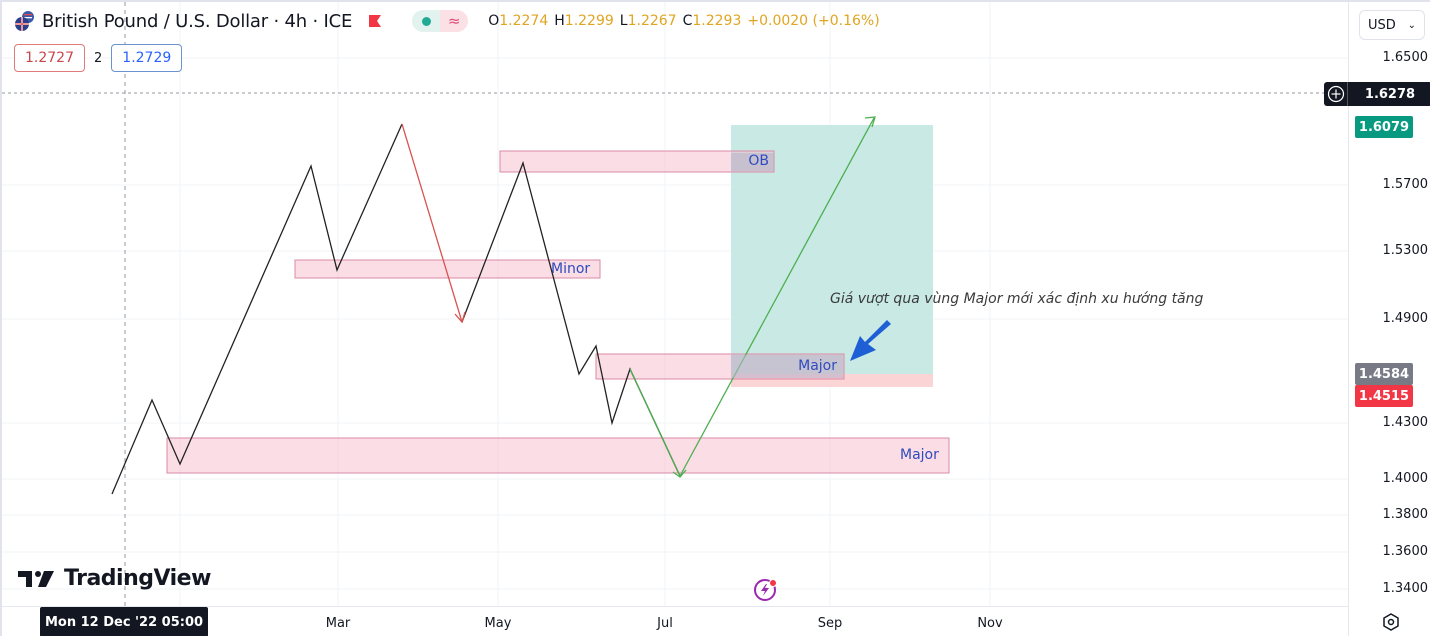  Describe the element at coordinates (652, 21) in the screenshot. I see `low-value: 1.2267` at that location.